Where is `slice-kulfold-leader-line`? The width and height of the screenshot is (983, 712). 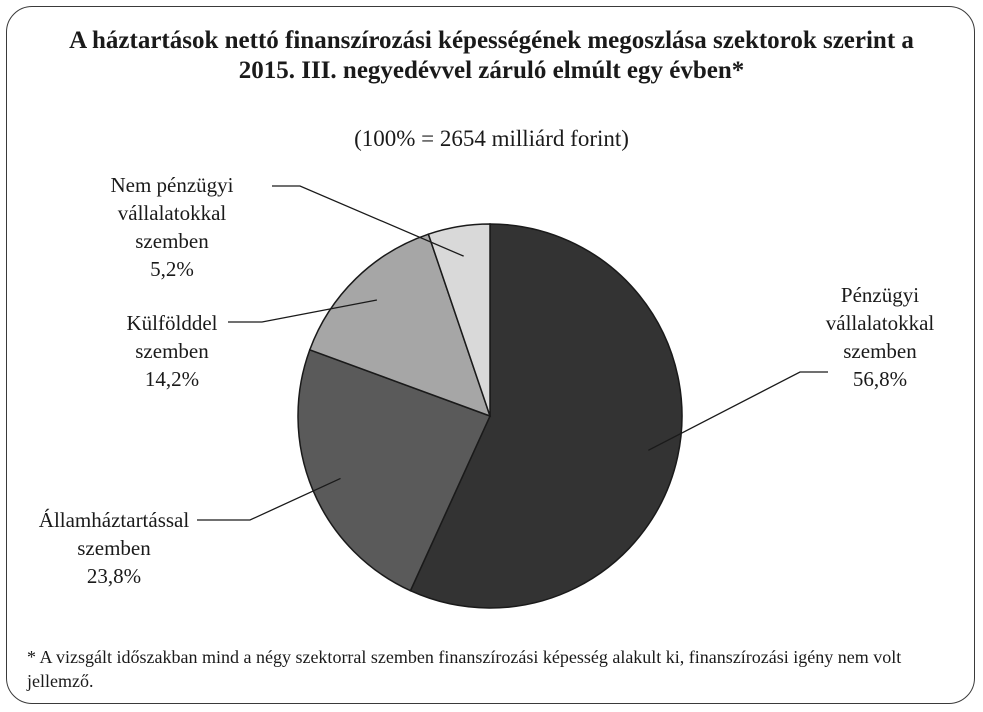
slice-kulfold-leader-line is located at coordinates (303, 311).